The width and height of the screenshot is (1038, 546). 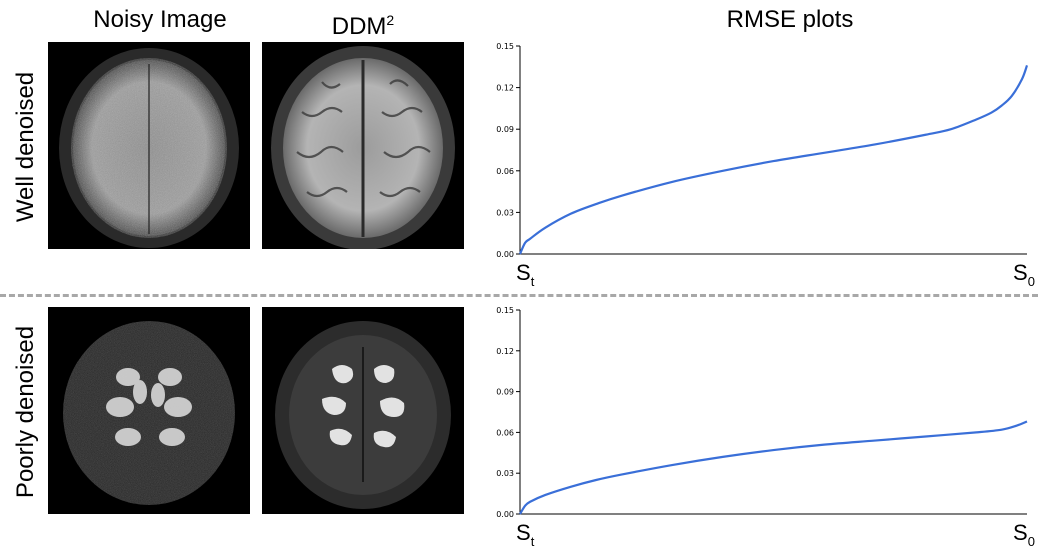 What do you see at coordinates (390, 20) in the screenshot?
I see `ddm-superscript: 2` at bounding box center [390, 20].